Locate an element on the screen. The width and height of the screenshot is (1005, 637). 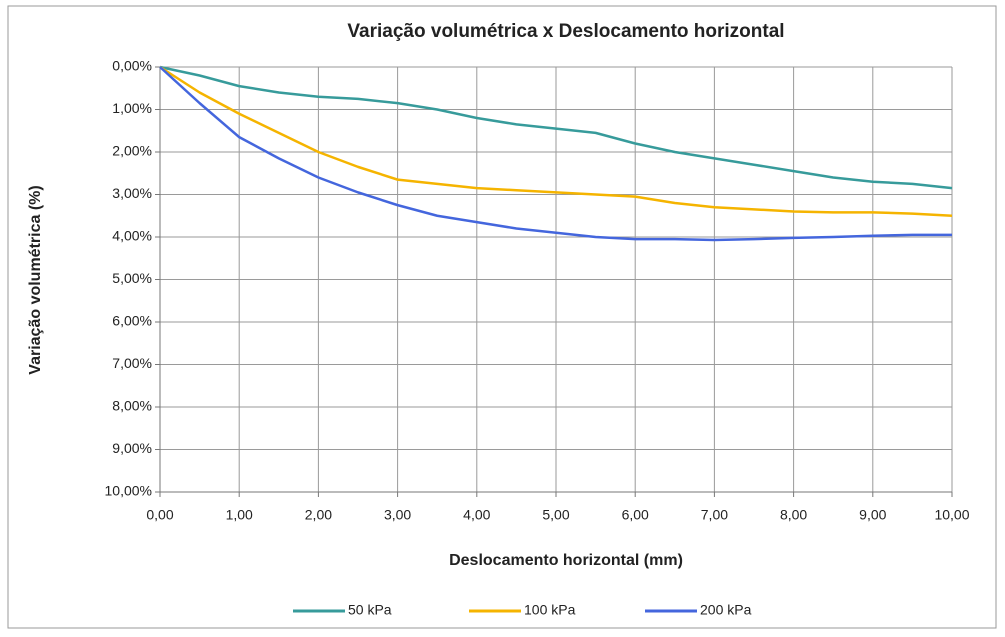
y-tick-label: 3,00% is located at coordinates (132, 193).